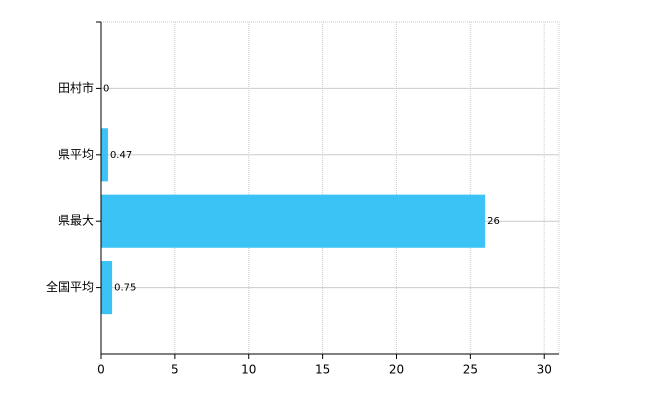 This screenshot has width=650, height=400. What do you see at coordinates (76, 221) in the screenshot?
I see `y-tick-label: 県最大` at bounding box center [76, 221].